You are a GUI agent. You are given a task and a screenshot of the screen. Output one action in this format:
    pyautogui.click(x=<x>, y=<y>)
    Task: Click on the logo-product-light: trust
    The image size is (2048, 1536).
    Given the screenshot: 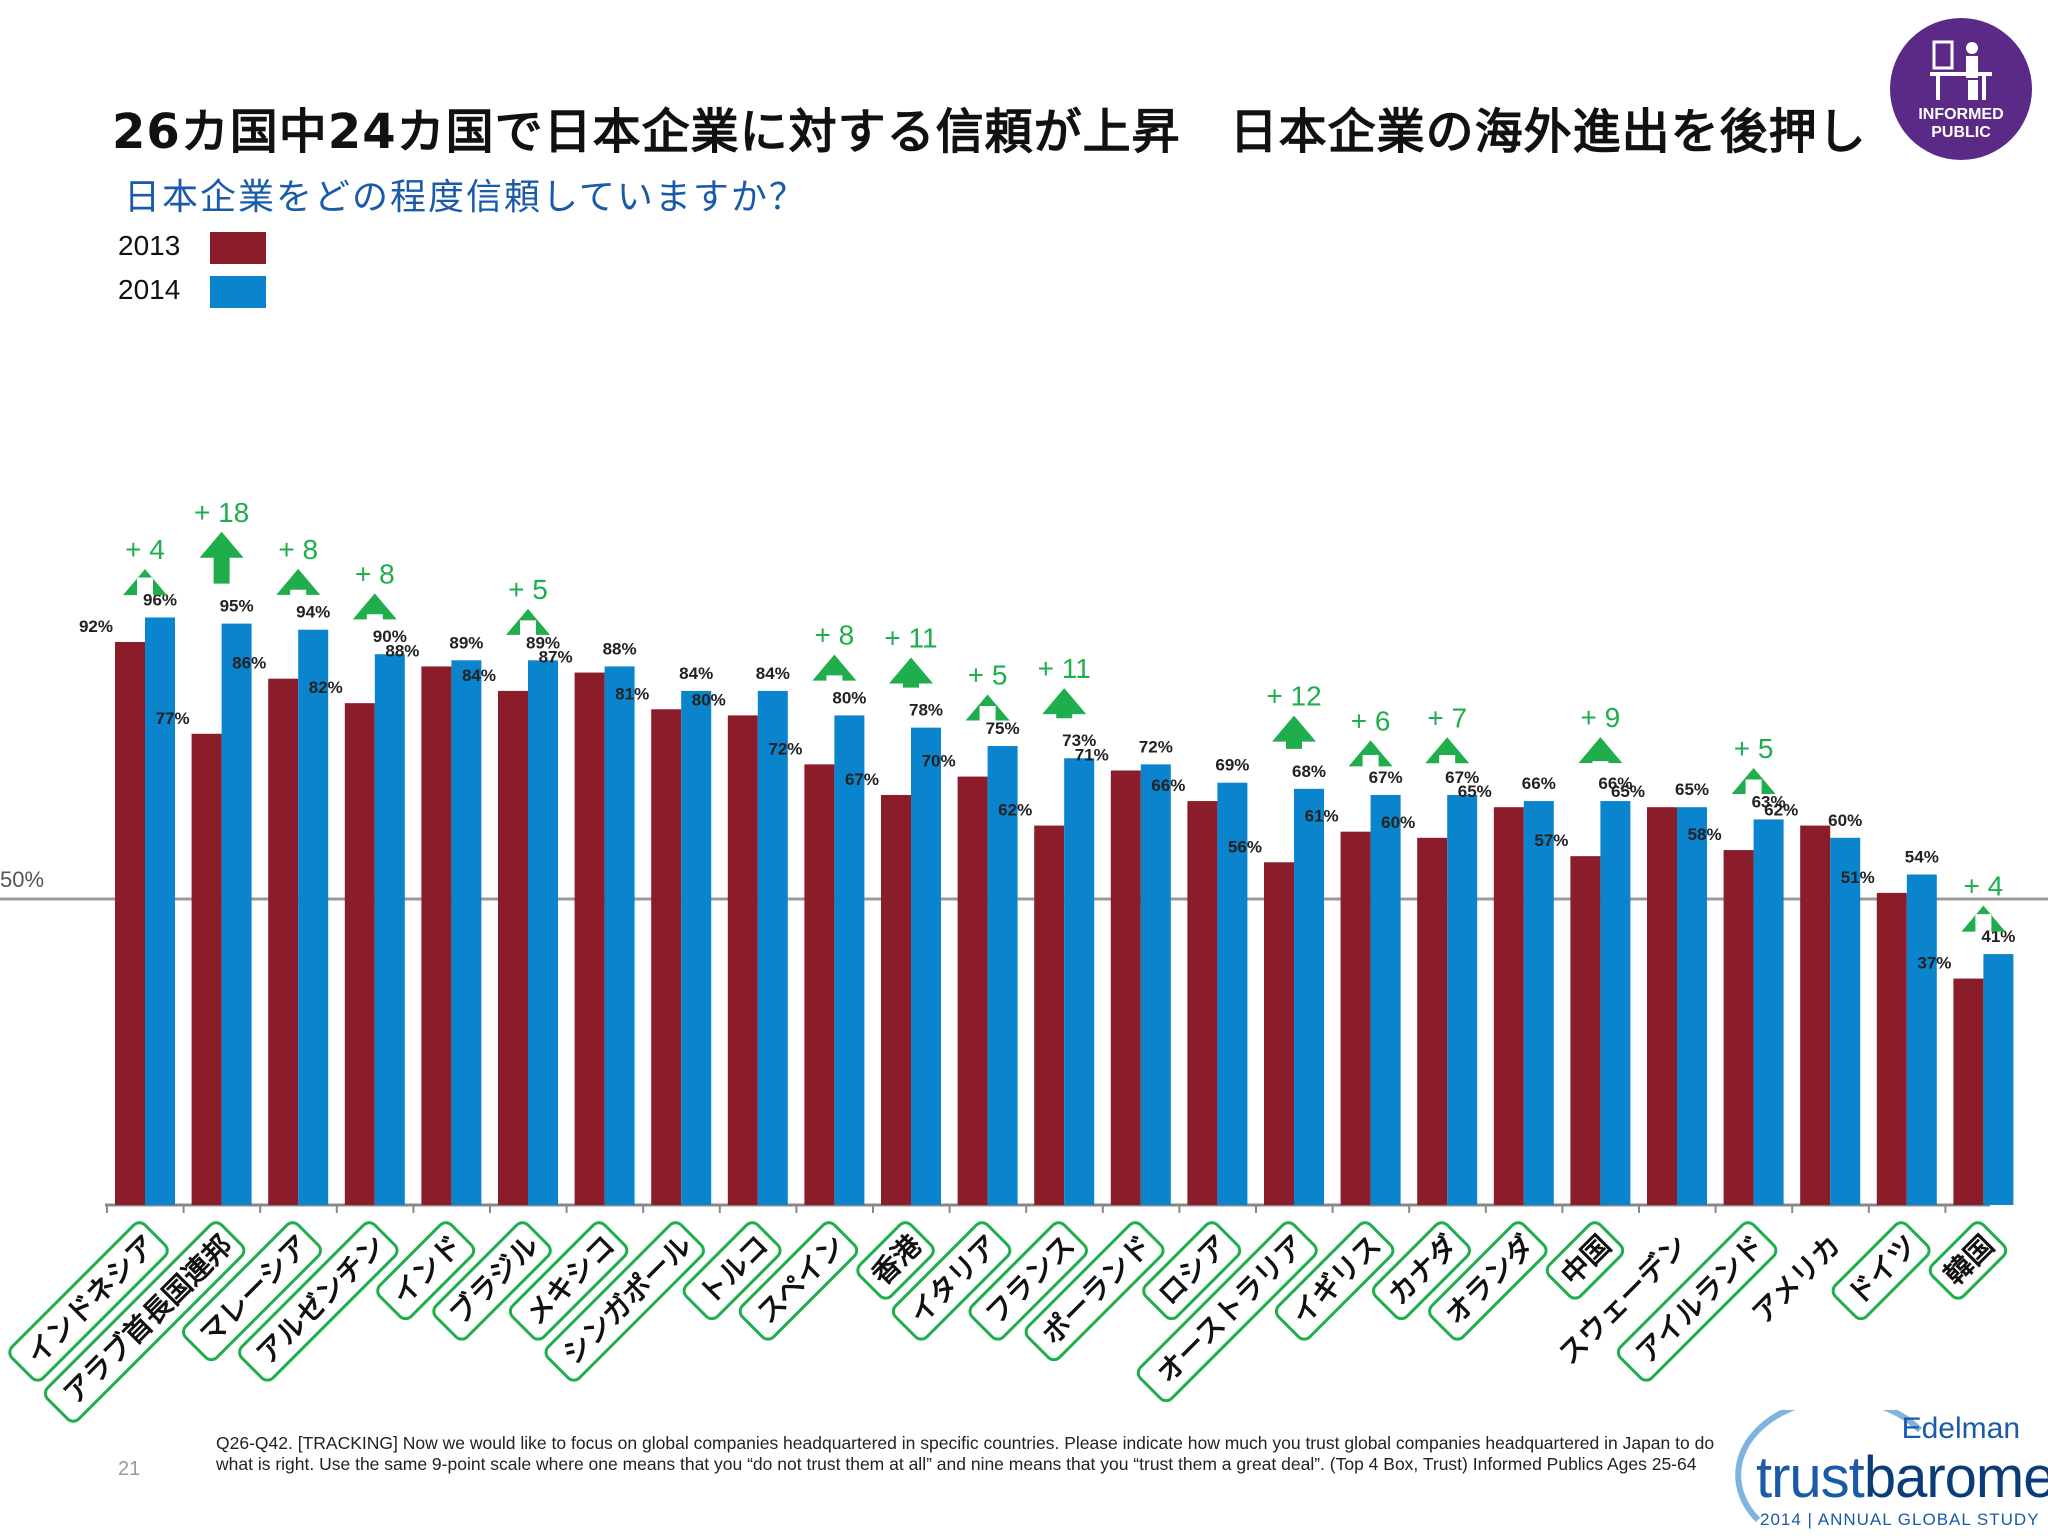 What is the action you would take?
    pyautogui.click(x=1810, y=1477)
    